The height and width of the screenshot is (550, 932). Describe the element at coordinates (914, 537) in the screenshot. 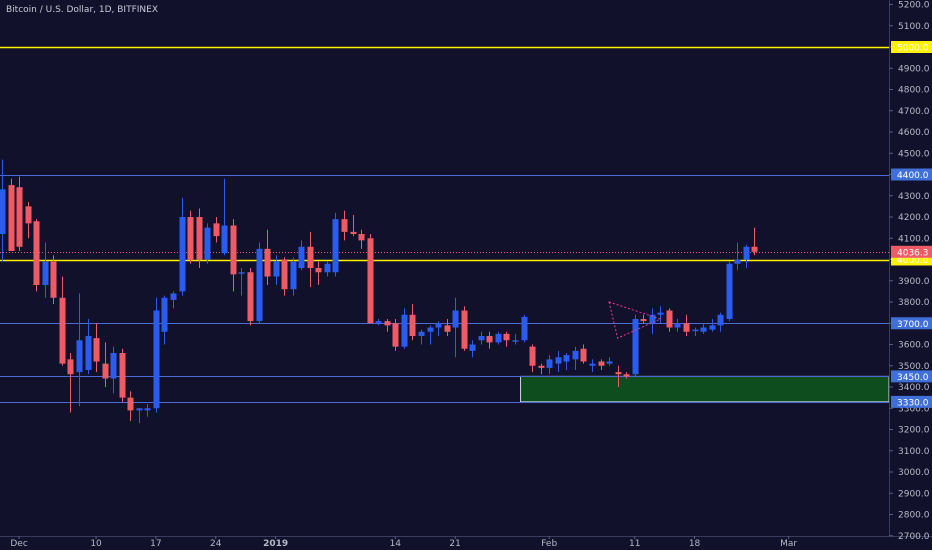

I see `price-tick-label: 2700.0` at that location.